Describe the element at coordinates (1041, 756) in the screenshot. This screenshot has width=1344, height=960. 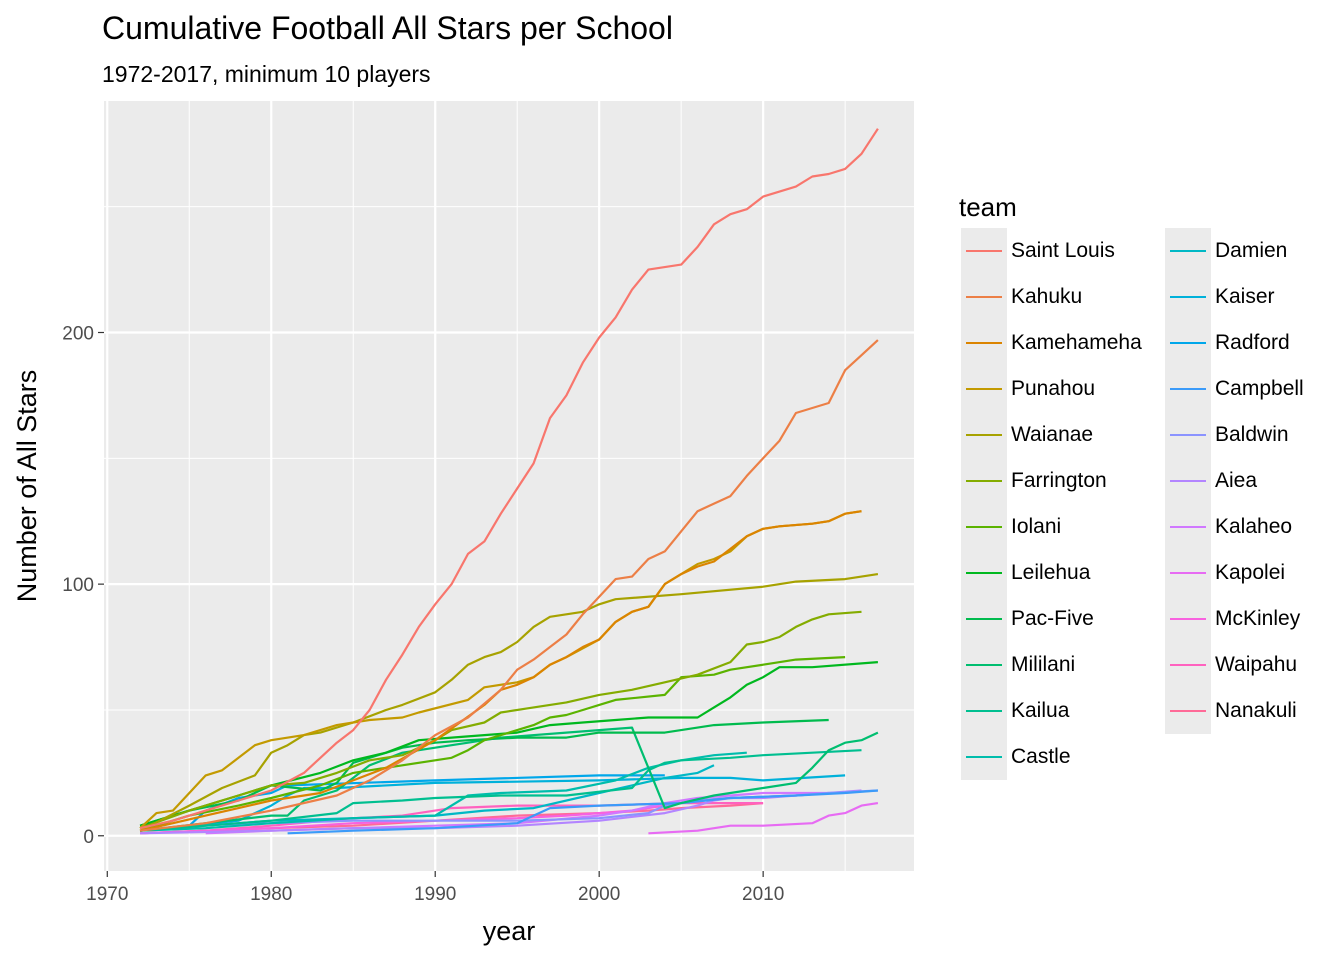
I see `legend-label: Castle` at that location.